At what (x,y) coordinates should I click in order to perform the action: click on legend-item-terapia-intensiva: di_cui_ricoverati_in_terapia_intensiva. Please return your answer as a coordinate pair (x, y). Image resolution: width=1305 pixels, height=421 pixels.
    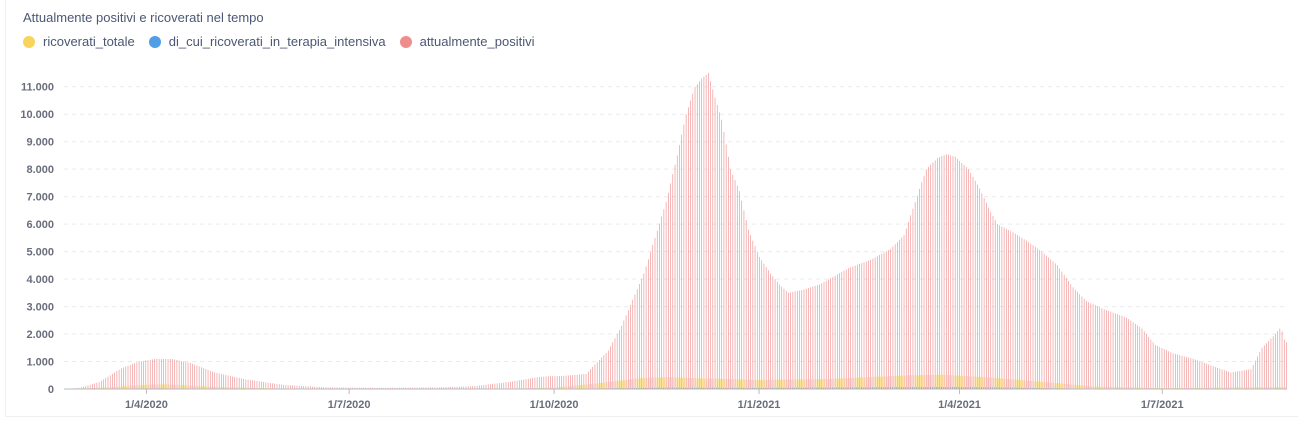
    Looking at the image, I should click on (267, 41).